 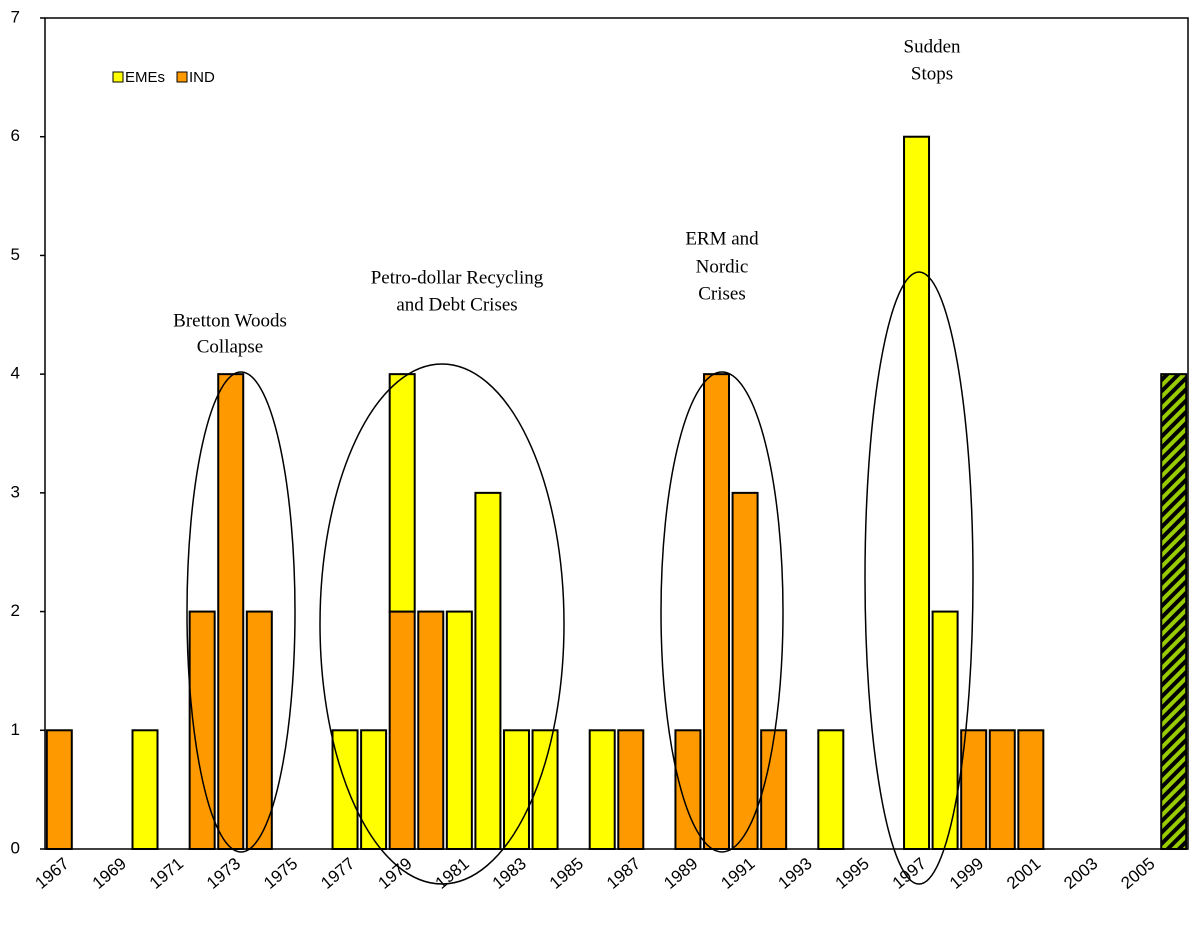 I want to click on x-tick-label: 1975, so click(x=280, y=873).